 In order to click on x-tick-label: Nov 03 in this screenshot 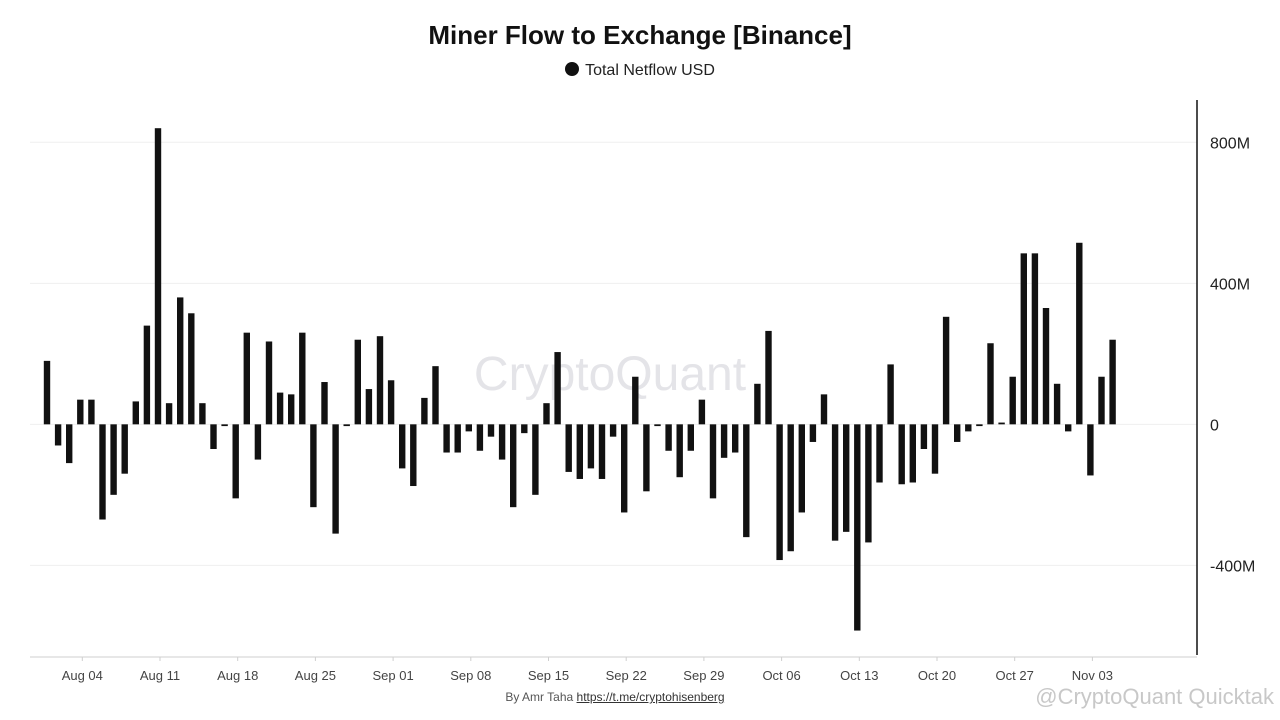, I will do `click(1092, 675)`.